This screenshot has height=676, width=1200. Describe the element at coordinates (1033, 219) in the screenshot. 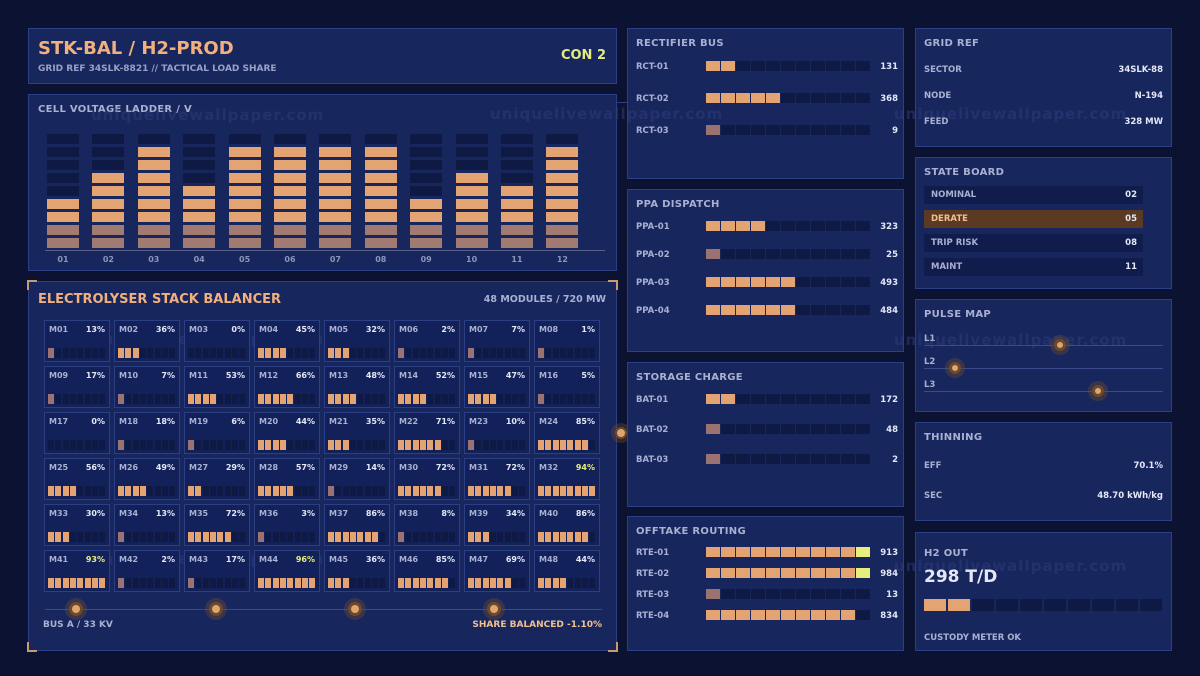

I see `state-row-derate: DERATE 05` at that location.